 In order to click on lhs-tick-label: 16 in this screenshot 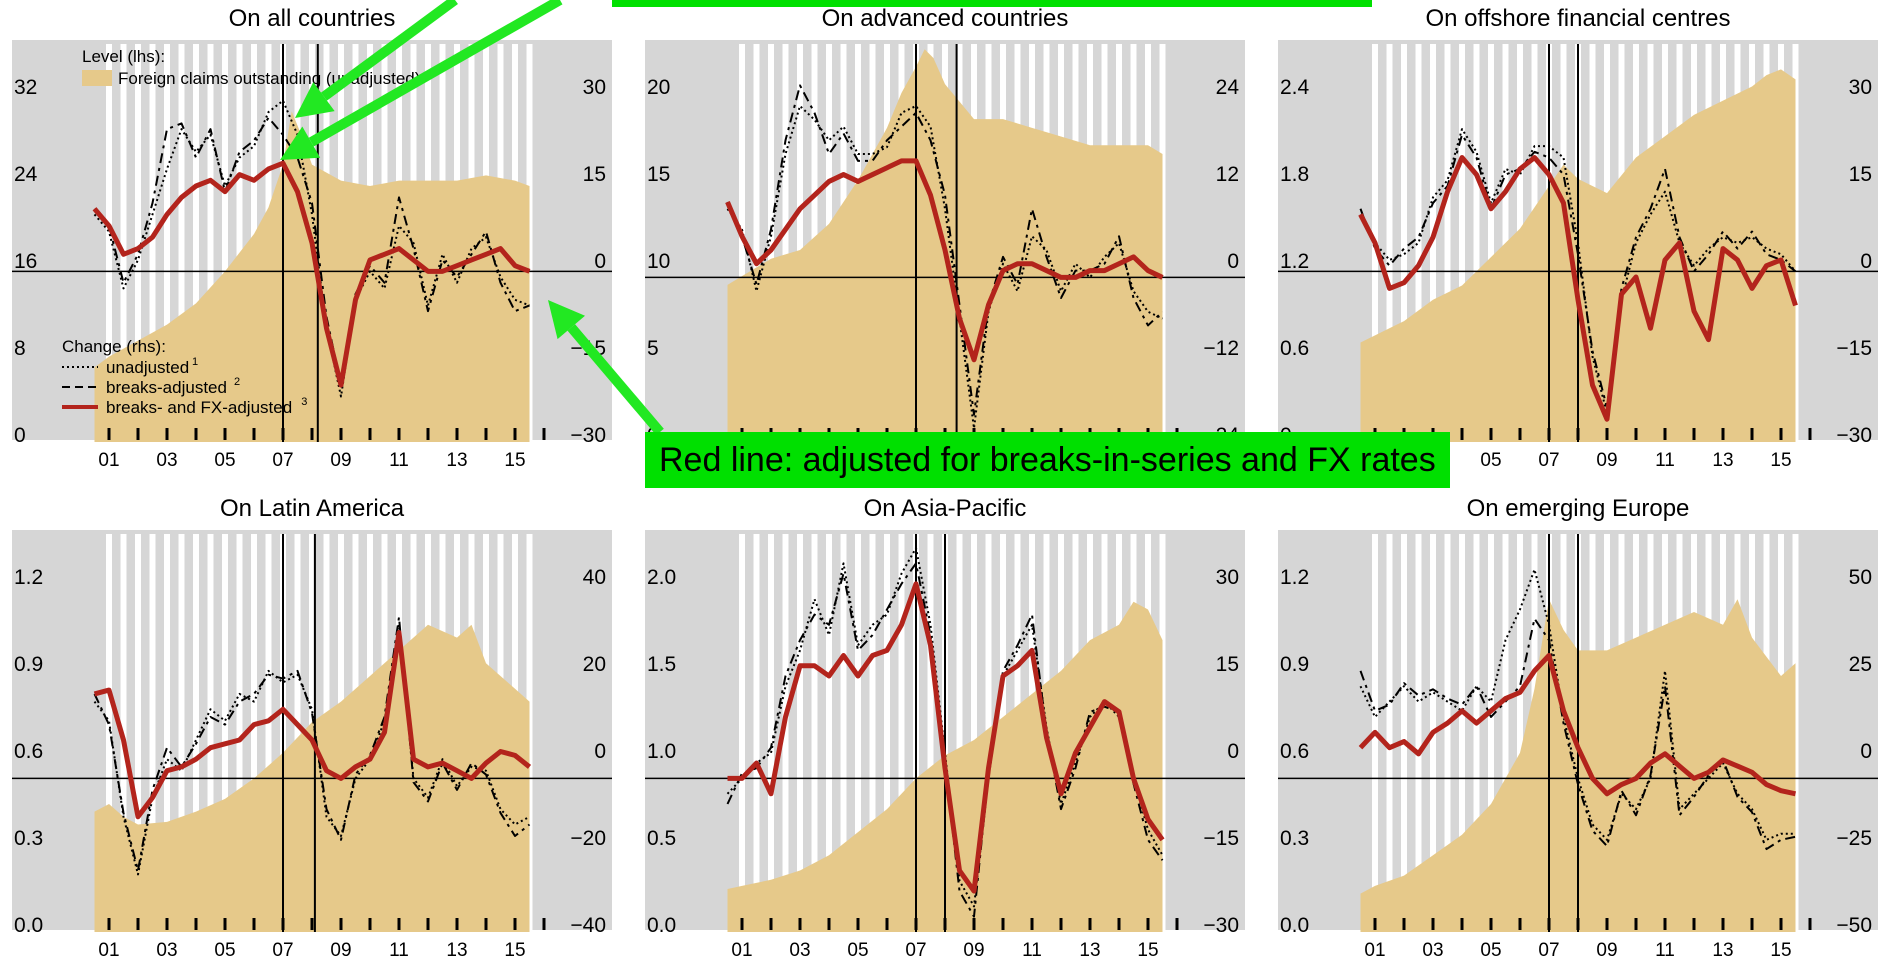, I will do `click(25, 261)`.